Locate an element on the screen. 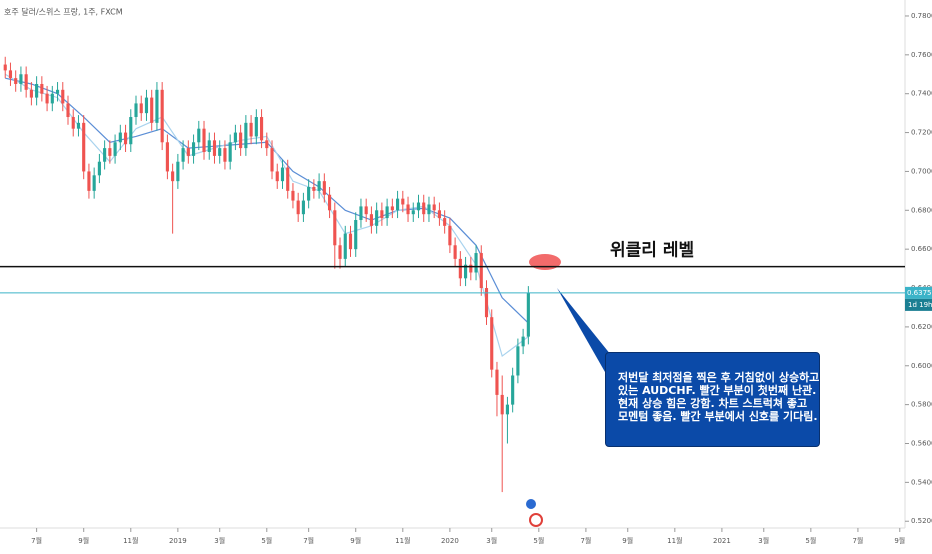  chart-title: 호주 달러/스위스 프랑, 1주, FXCM is located at coordinates (63, 12).